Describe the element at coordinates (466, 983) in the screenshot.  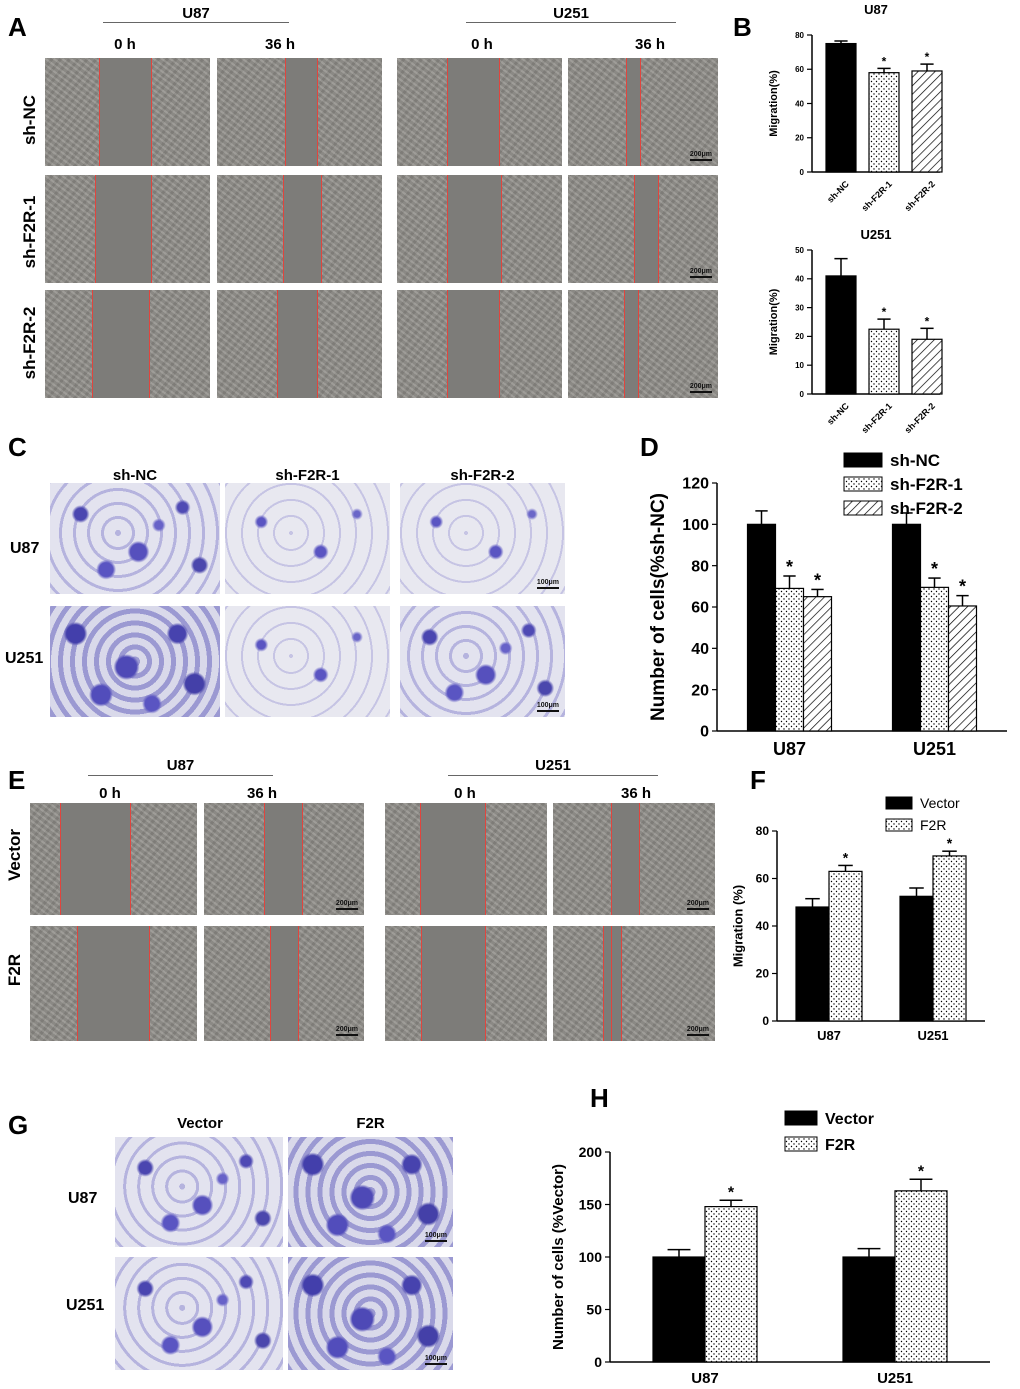
I see `wound-image-u251-0h-f2r` at that location.